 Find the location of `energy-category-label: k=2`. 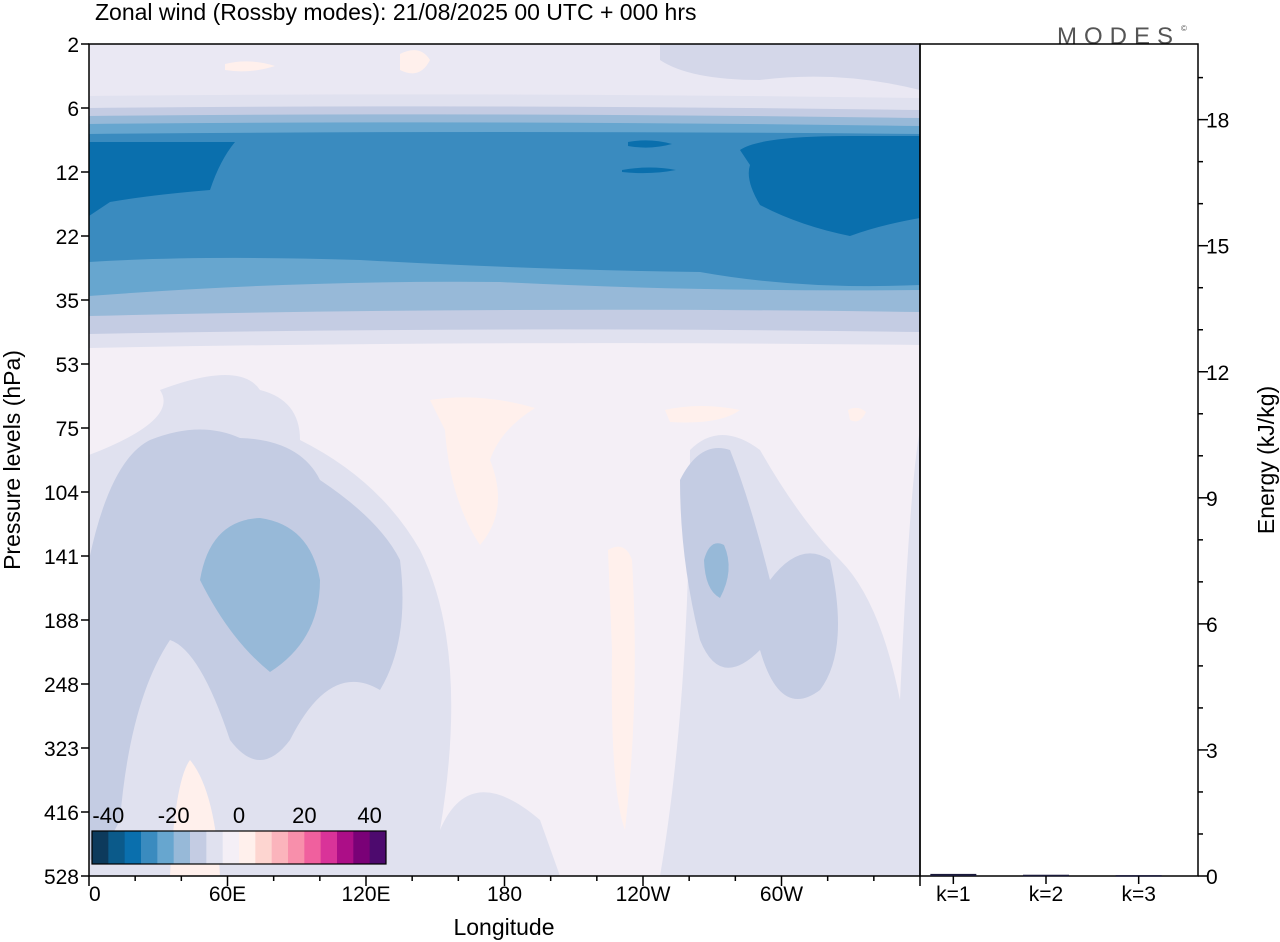

energy-category-label: k=2 is located at coordinates (1046, 894).